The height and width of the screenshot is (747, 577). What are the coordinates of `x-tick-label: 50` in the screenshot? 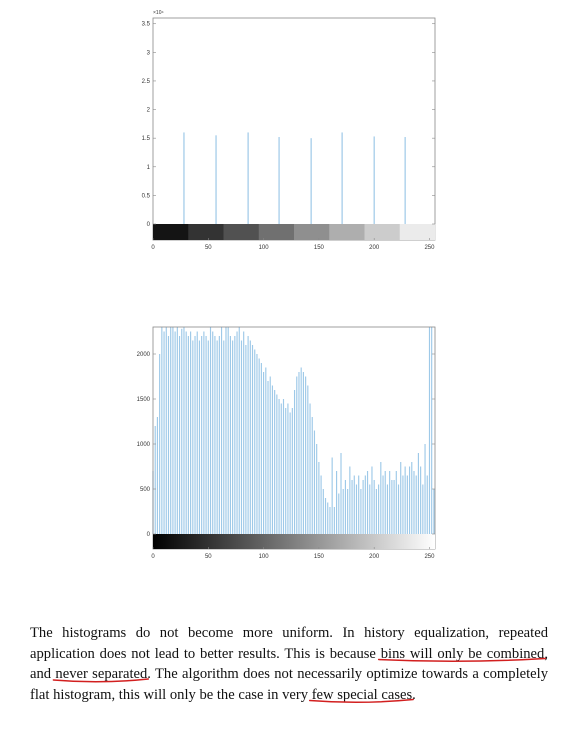 It's located at (208, 248).